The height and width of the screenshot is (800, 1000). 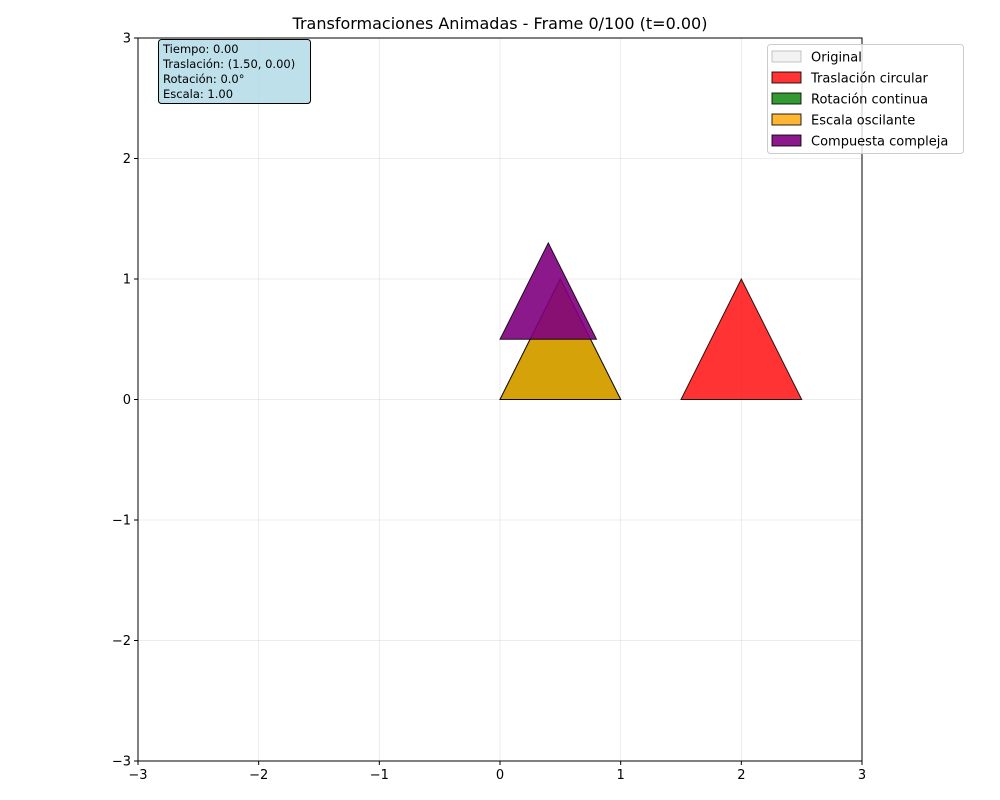 What do you see at coordinates (500, 775) in the screenshot?
I see `x-tick-label: 0` at bounding box center [500, 775].